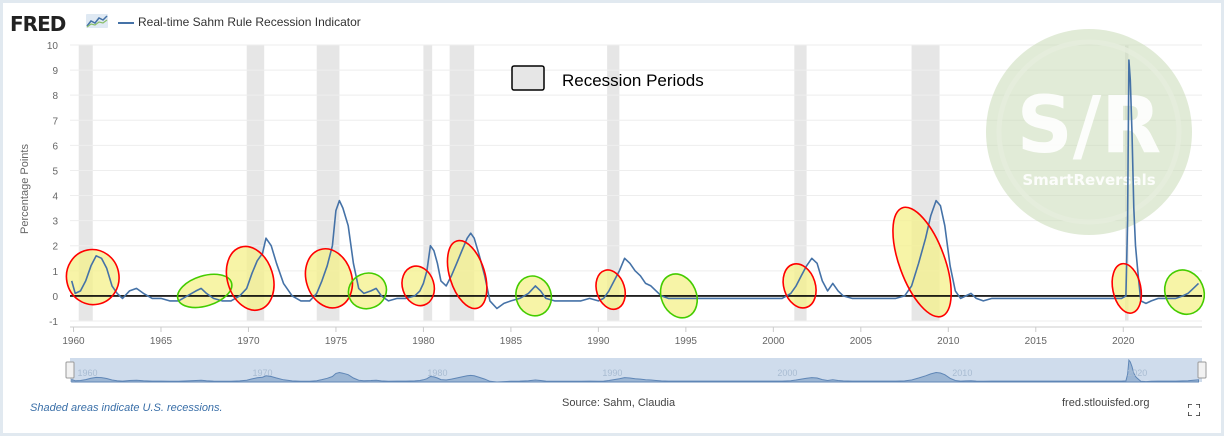 The width and height of the screenshot is (1224, 436). I want to click on navigator-label: 1970, so click(262, 373).